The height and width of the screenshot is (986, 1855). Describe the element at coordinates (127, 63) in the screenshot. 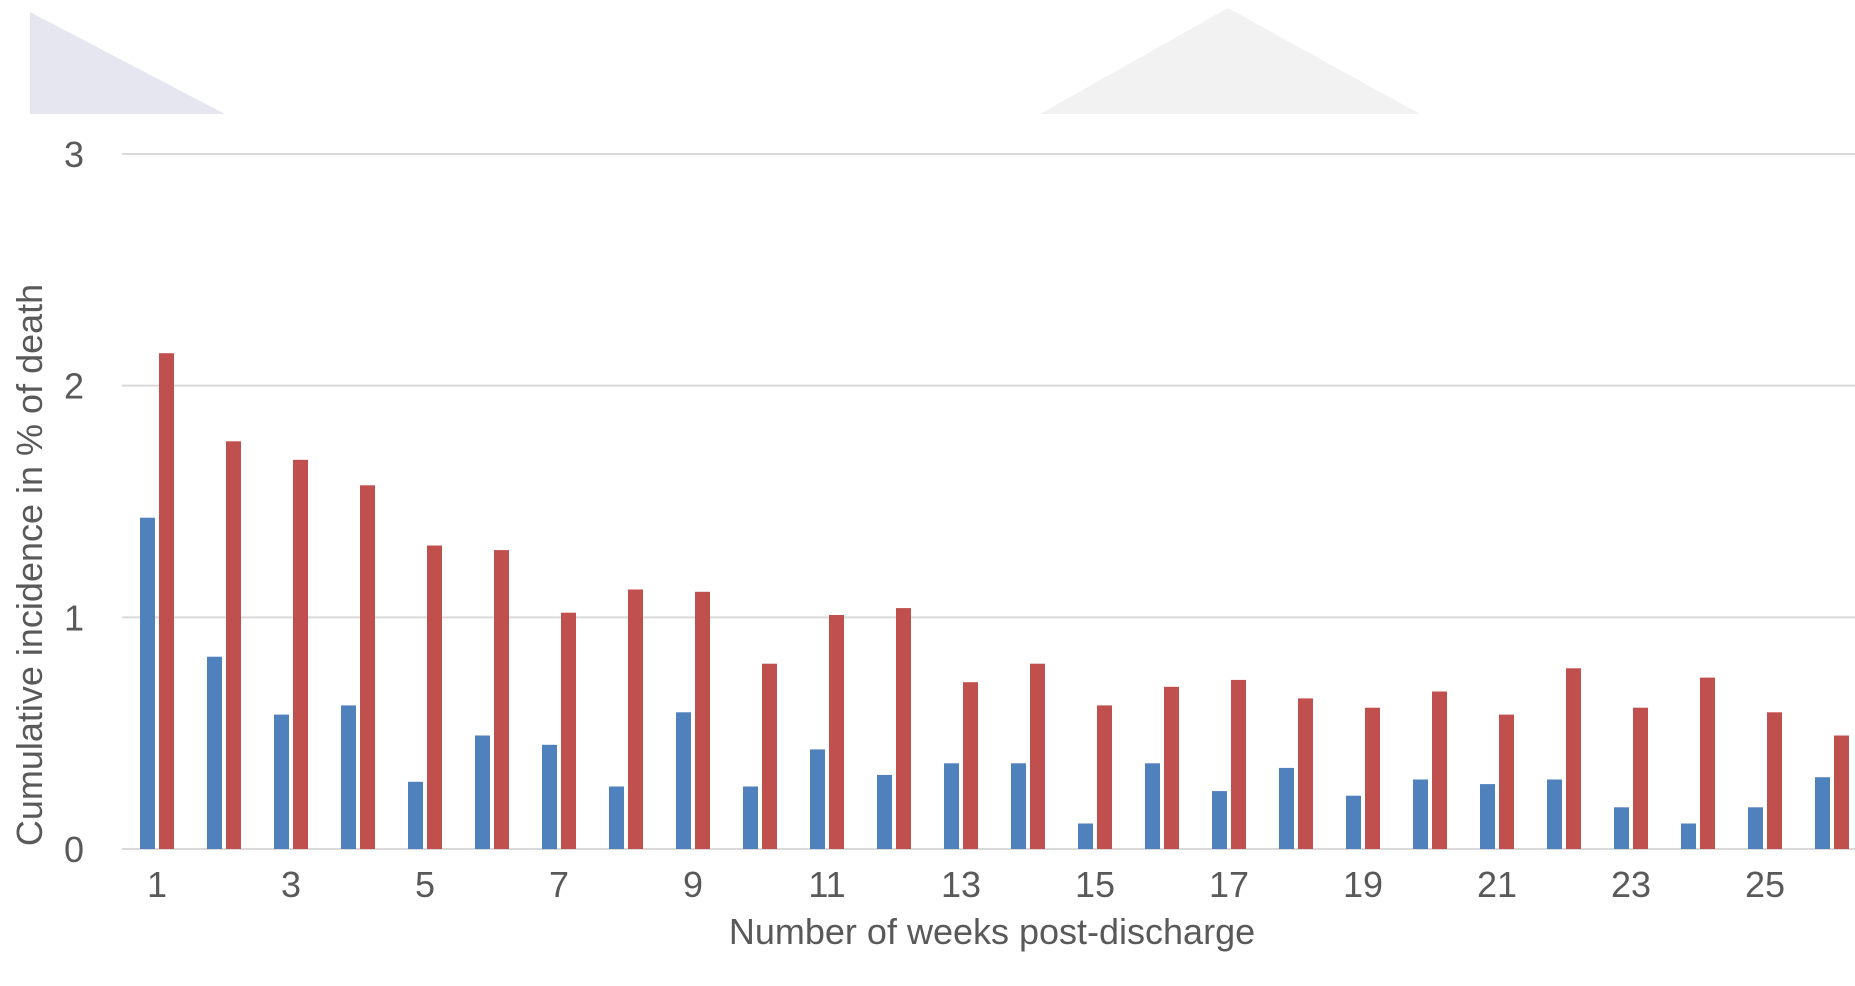

I see `decorative-triangle-left` at that location.